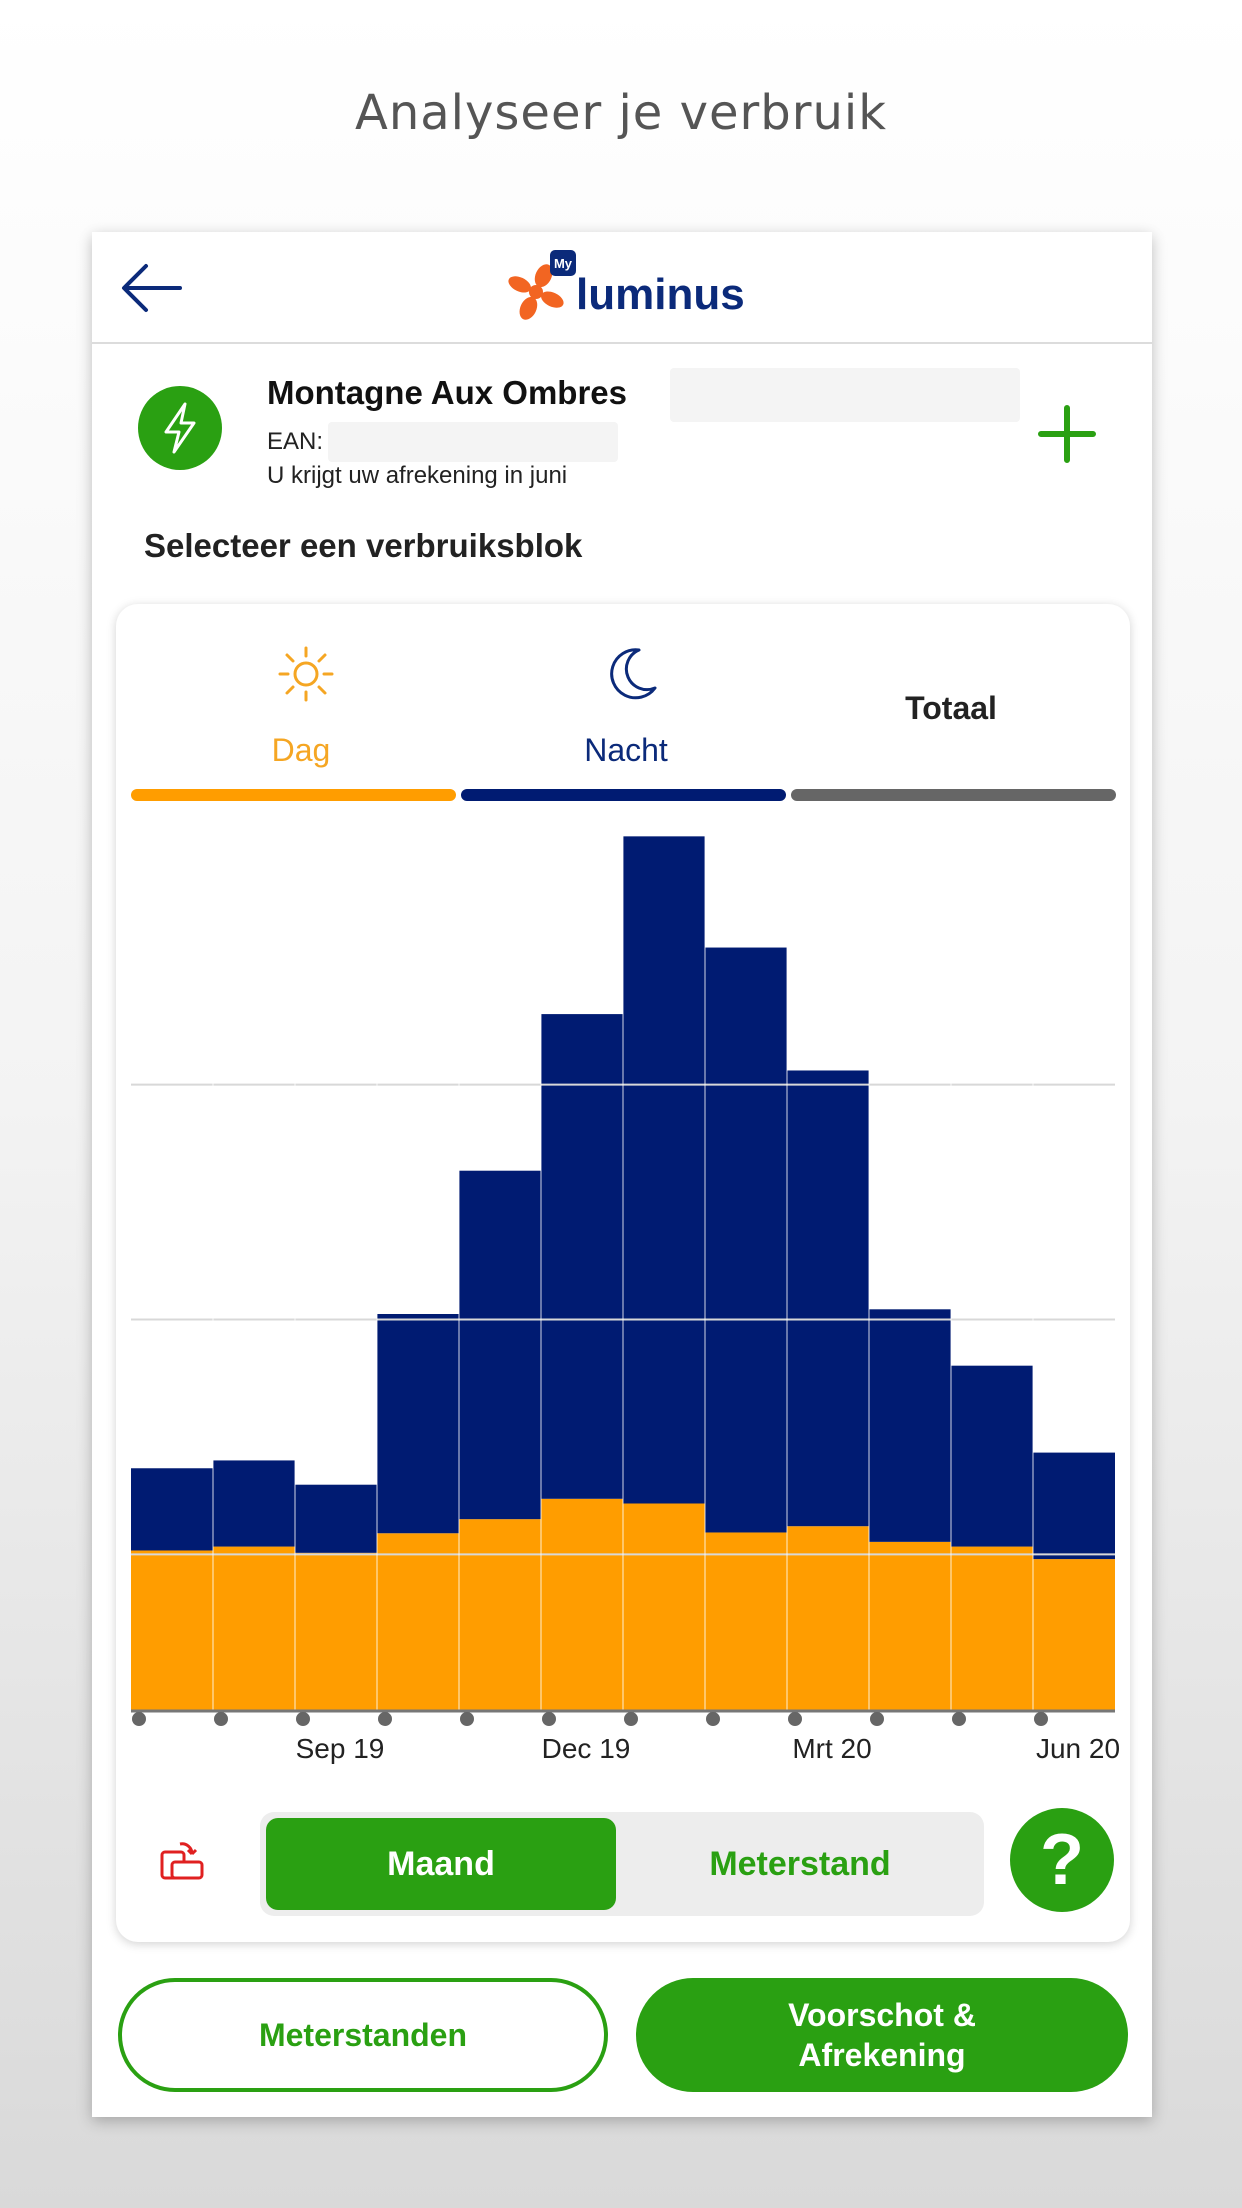 The image size is (1242, 2208). I want to click on tab-dag-indicator, so click(293, 795).